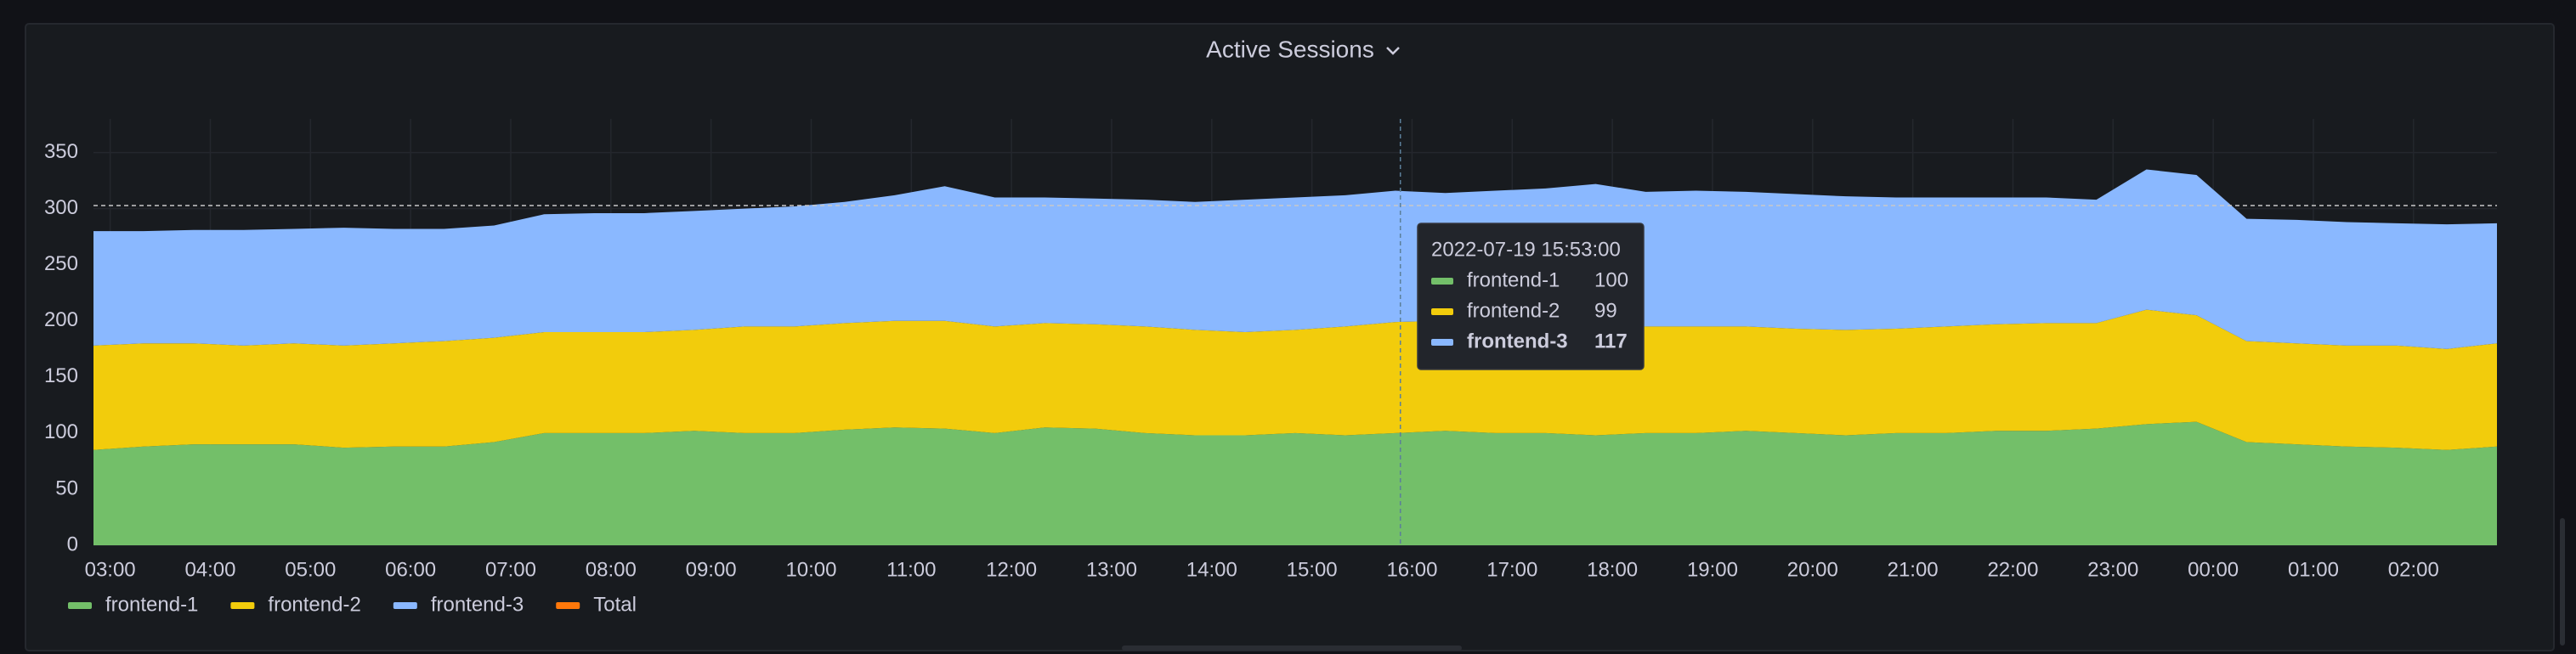 The width and height of the screenshot is (2576, 654). What do you see at coordinates (1211, 569) in the screenshot?
I see `x-tick-label: 14:00` at bounding box center [1211, 569].